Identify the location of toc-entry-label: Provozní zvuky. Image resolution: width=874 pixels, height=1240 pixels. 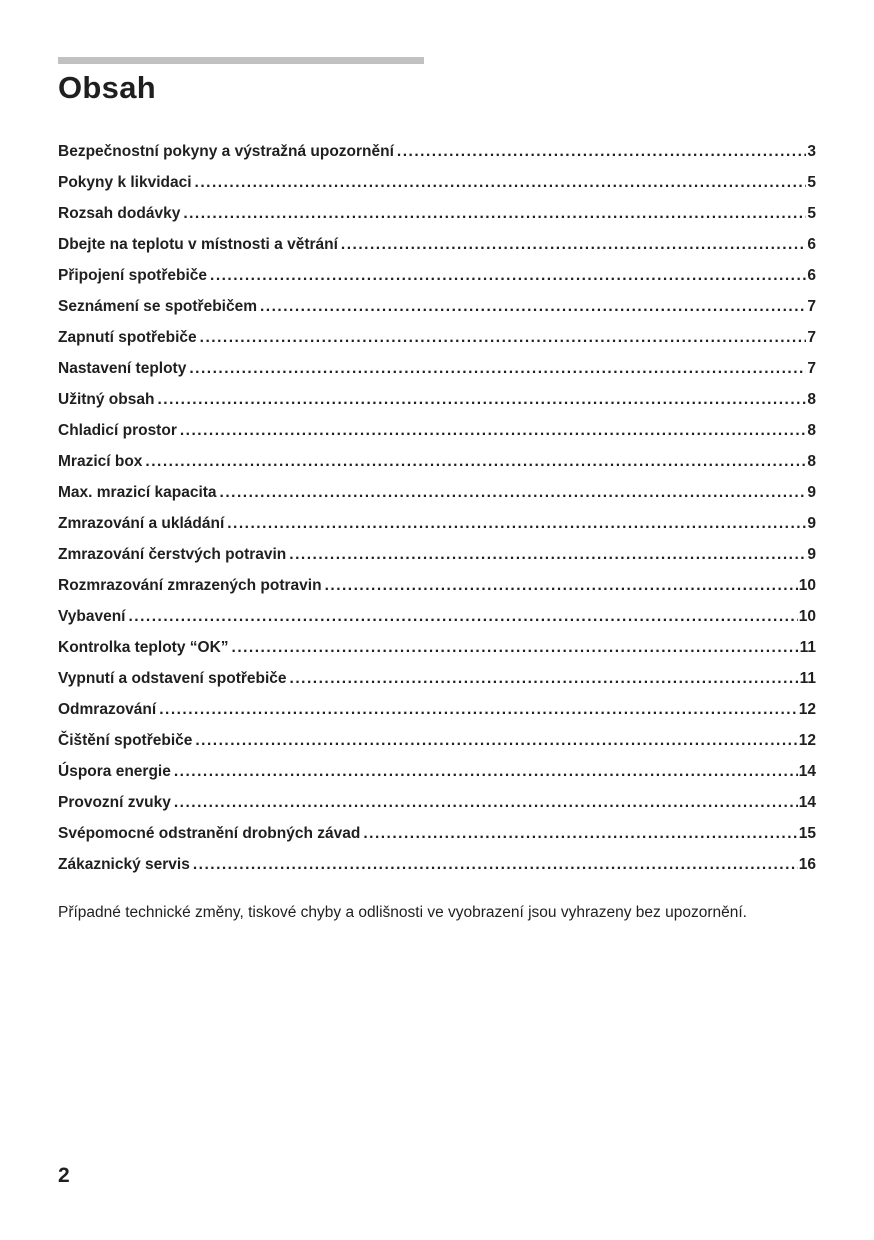
(114, 802).